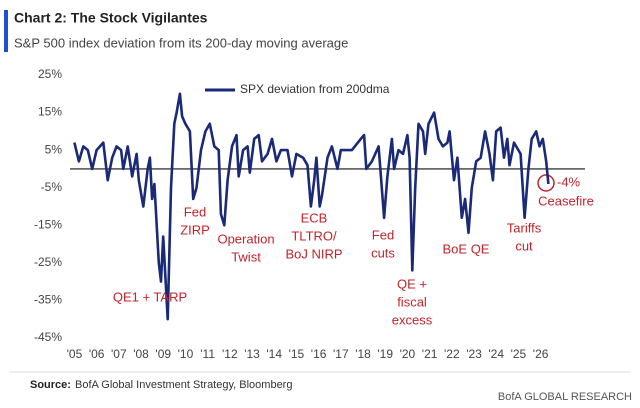  Describe the element at coordinates (48, 300) in the screenshot. I see `y-tick-label: -35%` at that location.